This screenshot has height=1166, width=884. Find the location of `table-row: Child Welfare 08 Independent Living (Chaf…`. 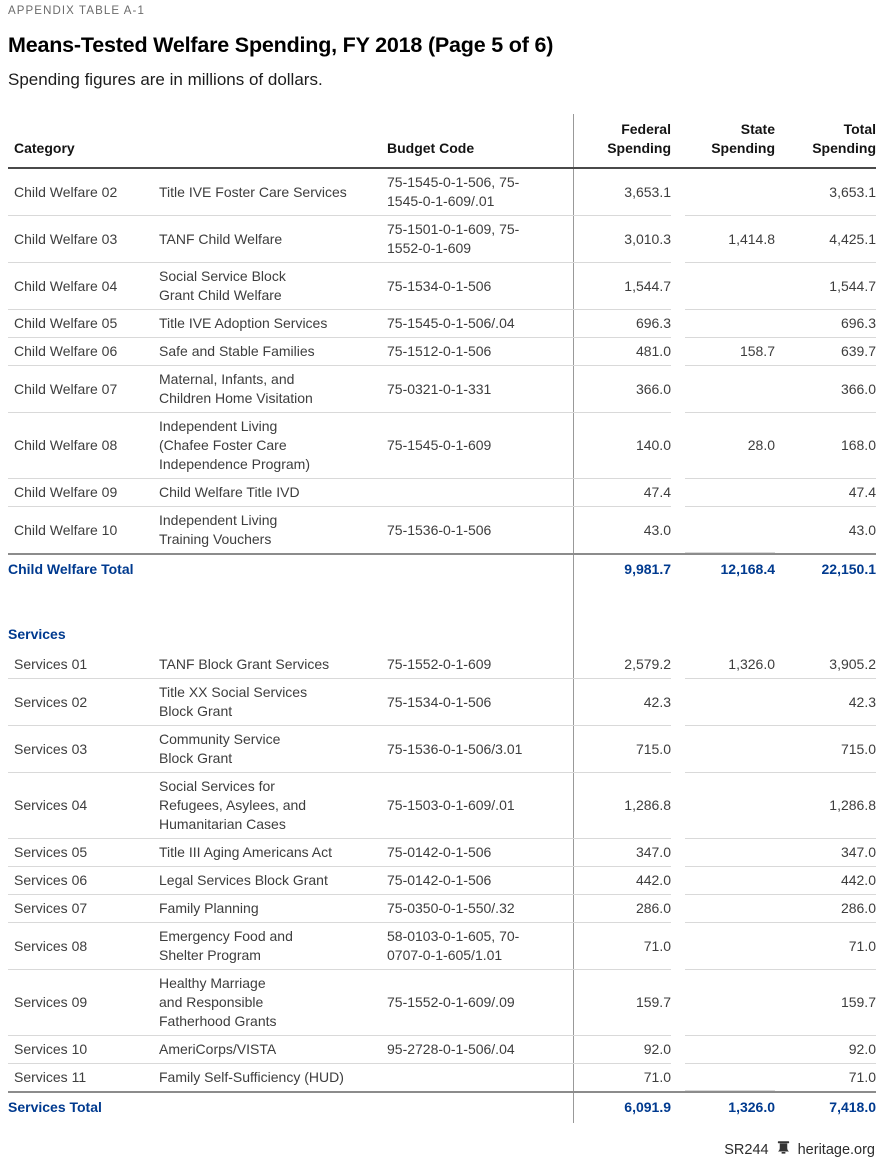

table-row: Child Welfare 08 Independent Living (Chaf… is located at coordinates (442, 445).